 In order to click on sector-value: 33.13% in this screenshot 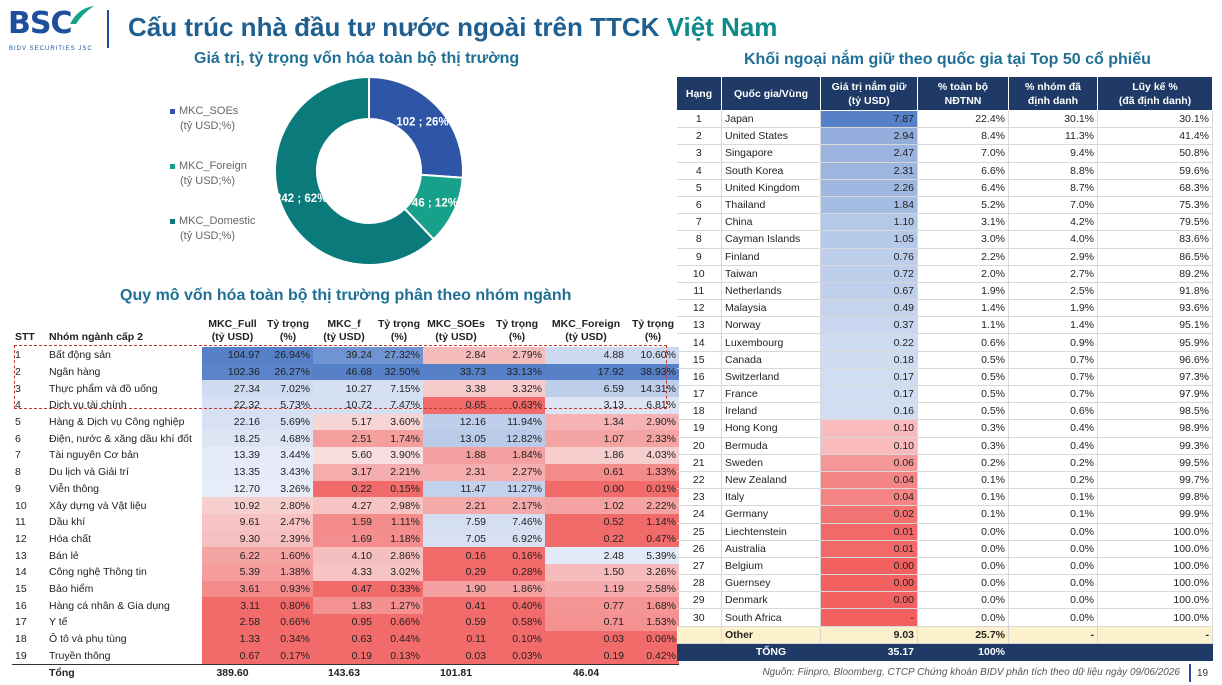, I will do `click(517, 372)`.